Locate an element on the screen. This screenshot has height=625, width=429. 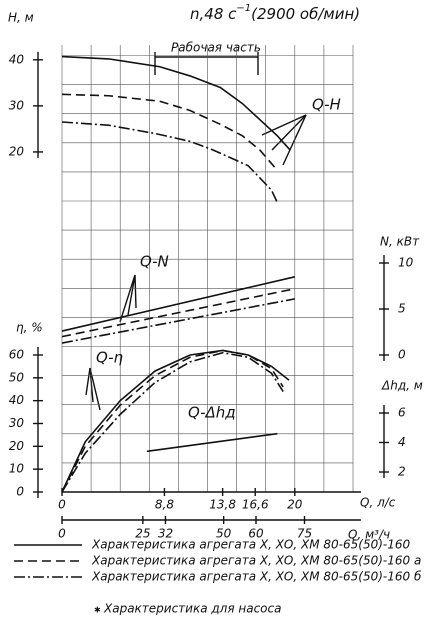
curve-label: Q-N is located at coordinates (154, 262).